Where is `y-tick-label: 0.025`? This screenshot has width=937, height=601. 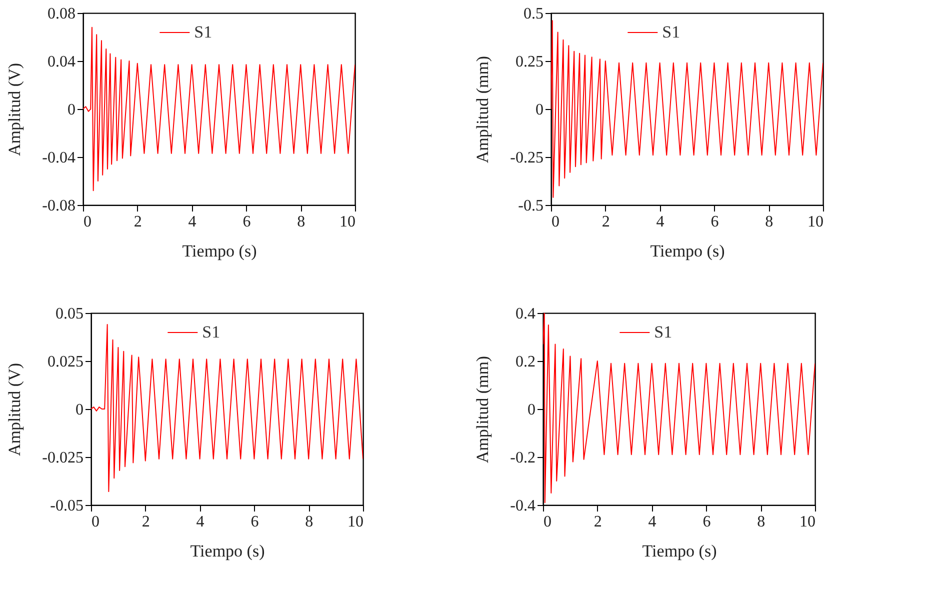
y-tick-label: 0.025 is located at coordinates (66, 362).